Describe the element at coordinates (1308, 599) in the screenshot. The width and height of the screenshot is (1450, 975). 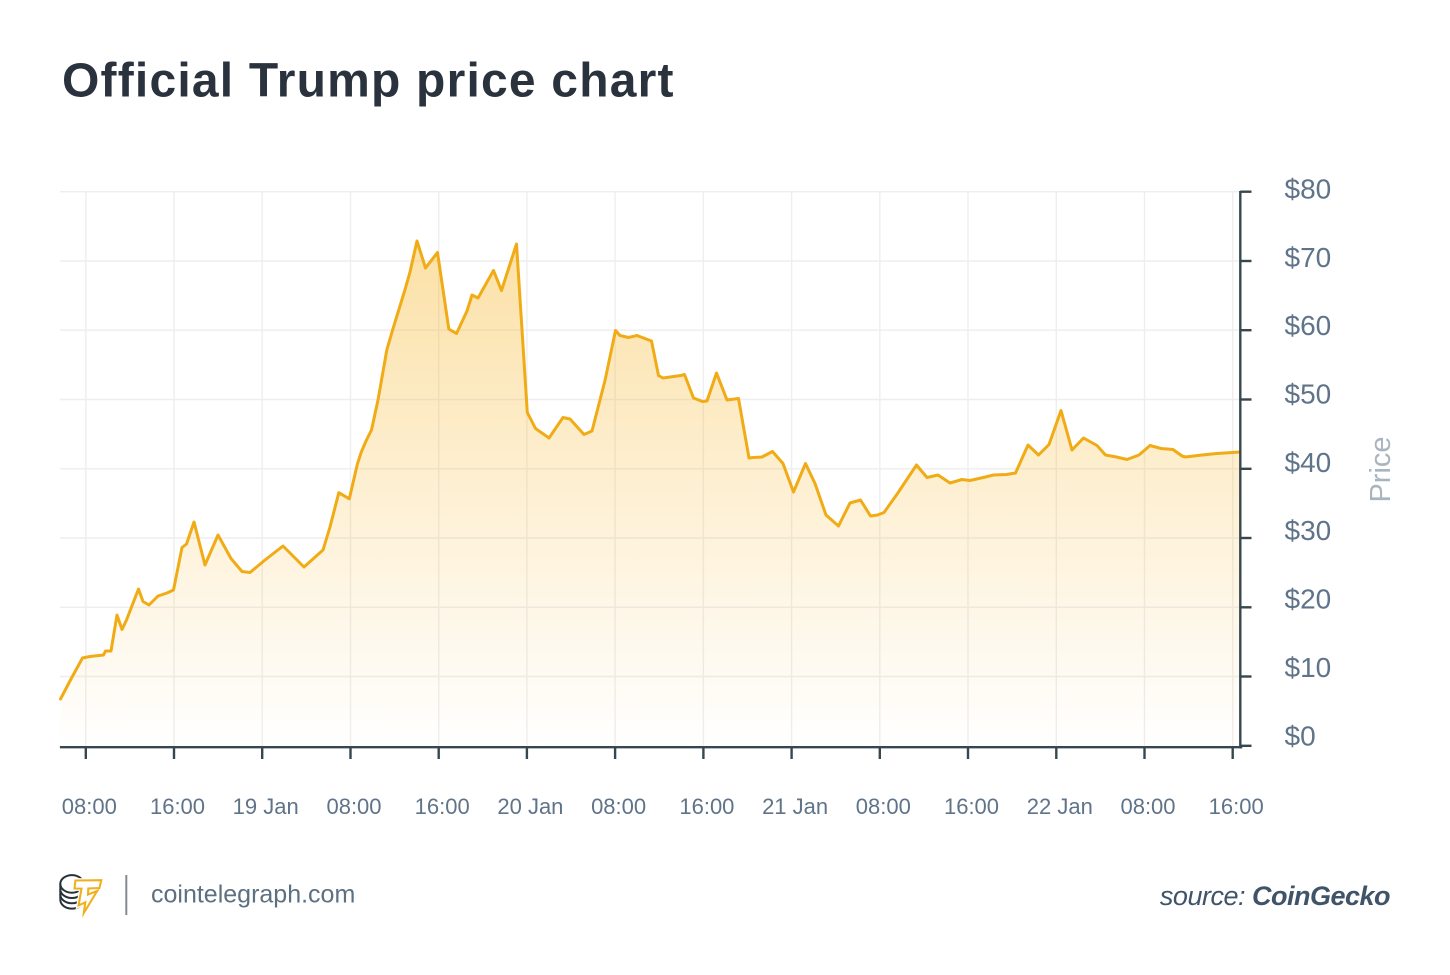
I see `svg-text: $20` at that location.